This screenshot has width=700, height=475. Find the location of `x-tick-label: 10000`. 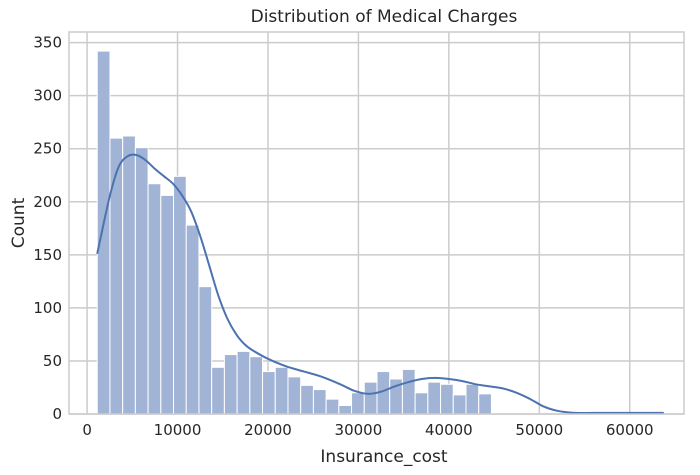

x-tick-label: 10000 is located at coordinates (178, 430).